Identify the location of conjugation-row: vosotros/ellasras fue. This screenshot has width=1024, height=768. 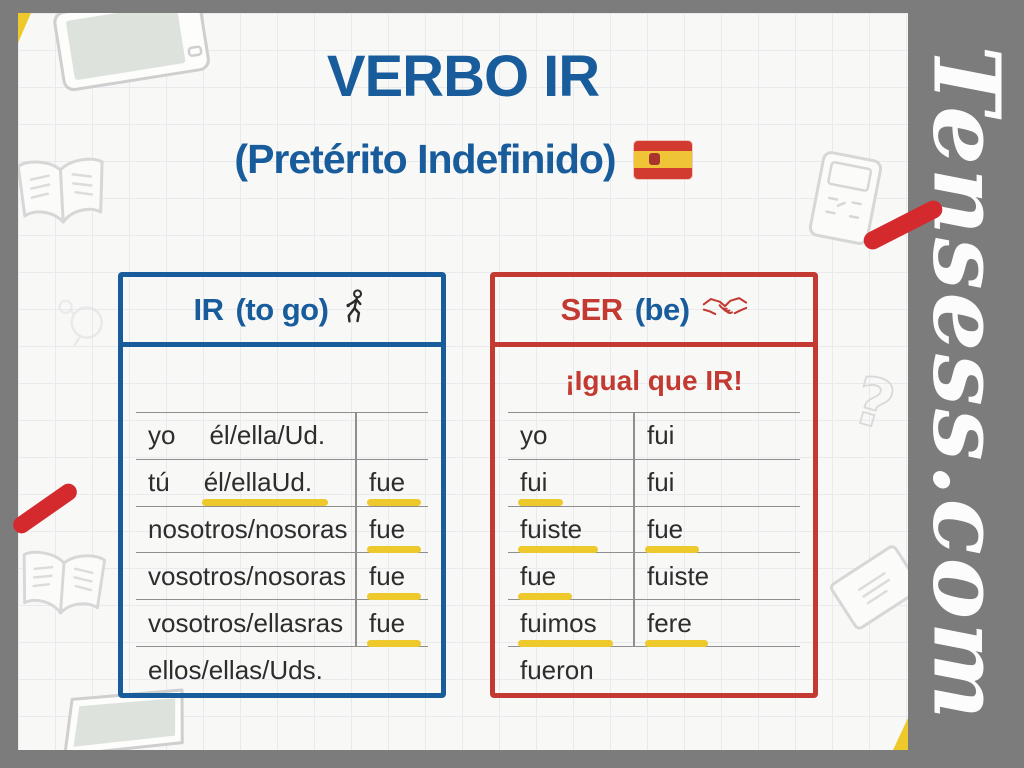
(282, 623).